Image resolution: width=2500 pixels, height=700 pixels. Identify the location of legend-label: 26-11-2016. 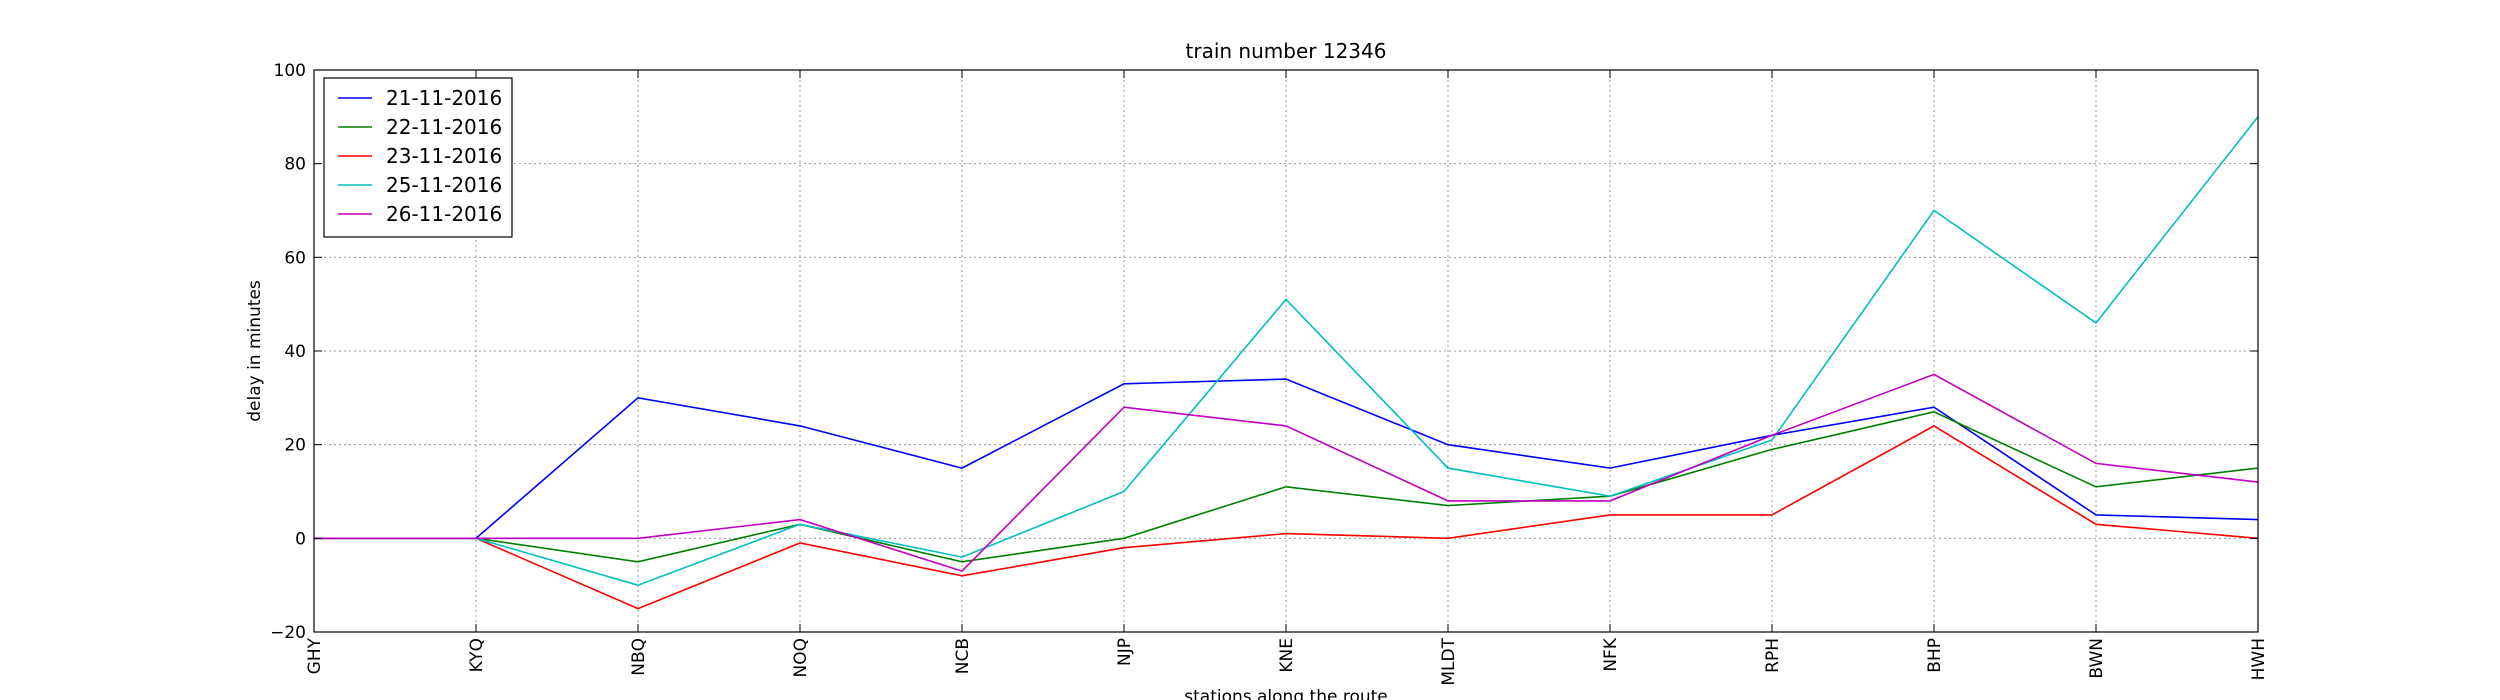
(444, 214).